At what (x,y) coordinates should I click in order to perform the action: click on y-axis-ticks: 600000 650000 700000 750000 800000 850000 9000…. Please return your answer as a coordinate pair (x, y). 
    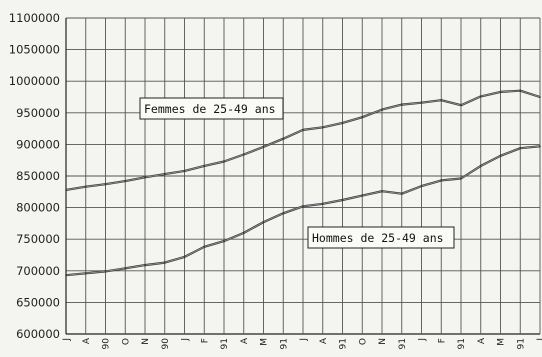
    Looking at the image, I should click on (34, 176).